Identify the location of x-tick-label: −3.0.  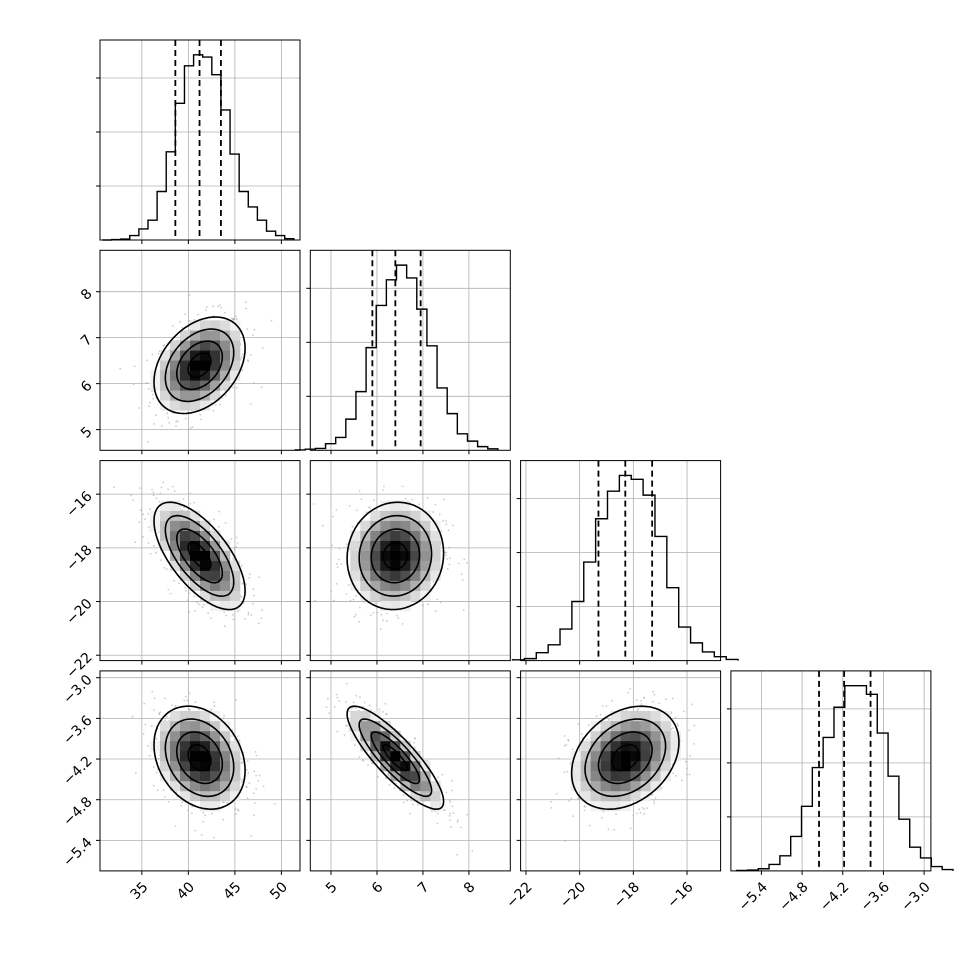
(915, 896).